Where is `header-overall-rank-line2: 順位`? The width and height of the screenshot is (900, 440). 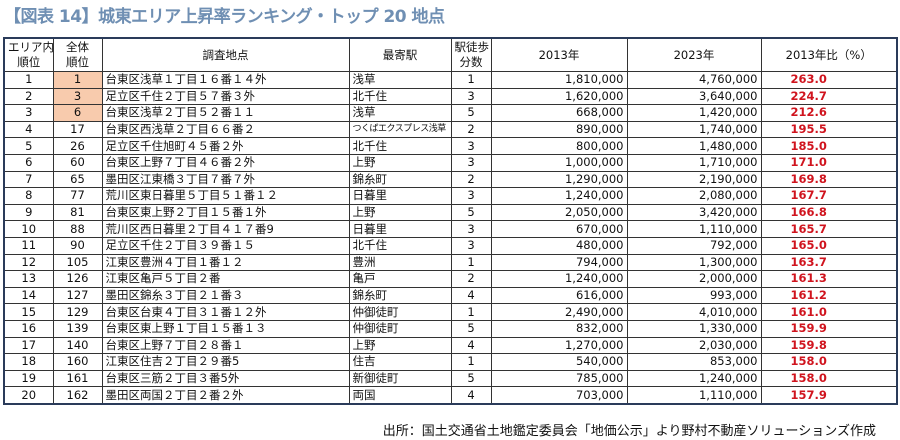 header-overall-rank-line2: 順位 is located at coordinates (77, 62).